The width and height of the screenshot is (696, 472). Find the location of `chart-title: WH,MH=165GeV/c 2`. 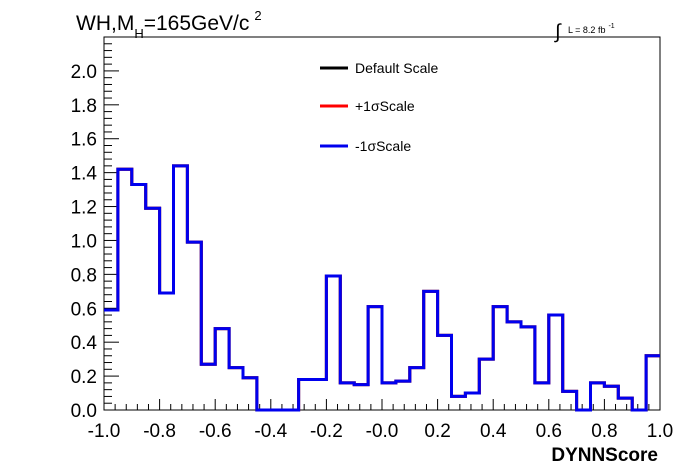

chart-title: WH,MH=165GeV/c 2 is located at coordinates (169, 24).